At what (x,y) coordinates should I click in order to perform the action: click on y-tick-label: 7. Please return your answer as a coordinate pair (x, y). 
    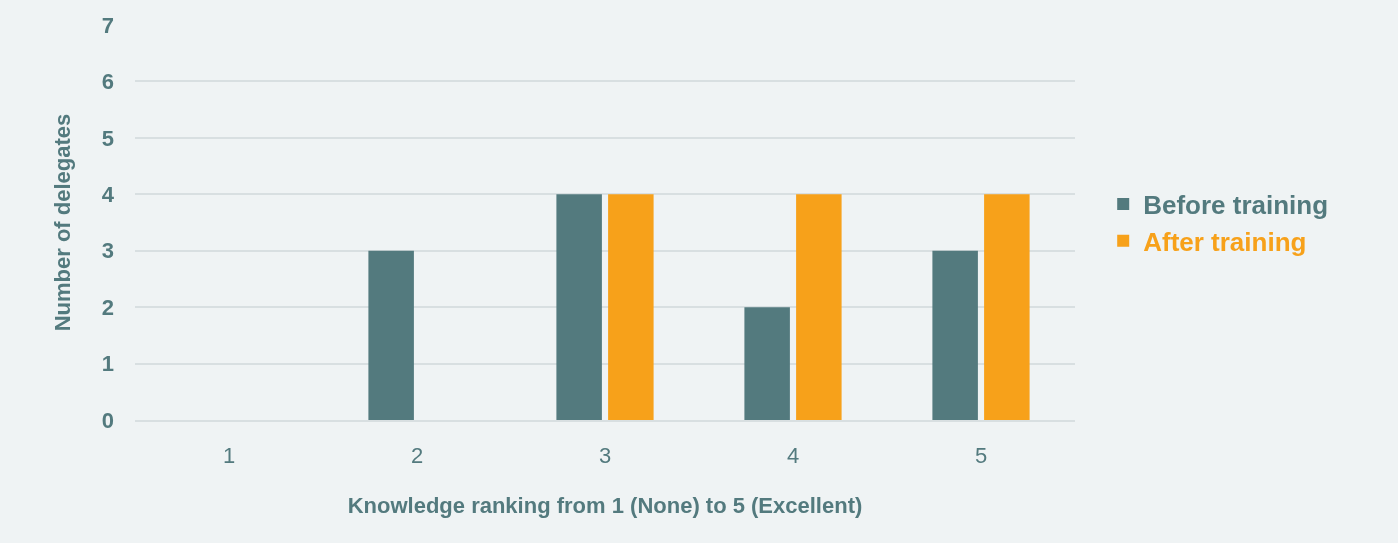
    Looking at the image, I should click on (107, 25).